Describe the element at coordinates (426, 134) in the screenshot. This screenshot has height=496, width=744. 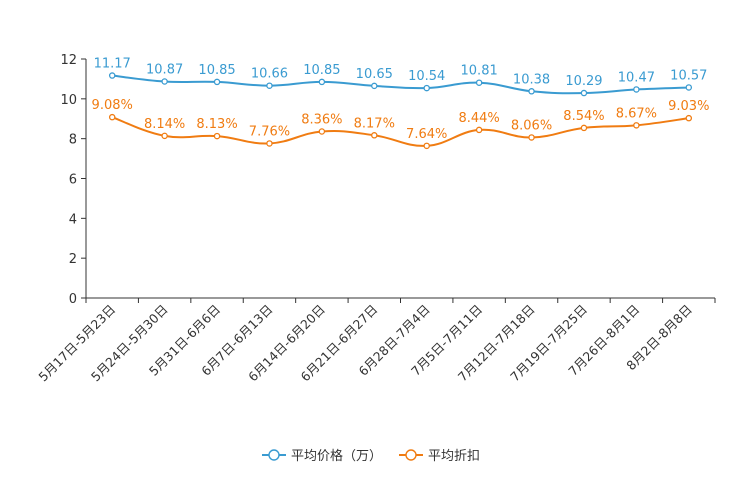
I see `data-label: 7.64%` at that location.